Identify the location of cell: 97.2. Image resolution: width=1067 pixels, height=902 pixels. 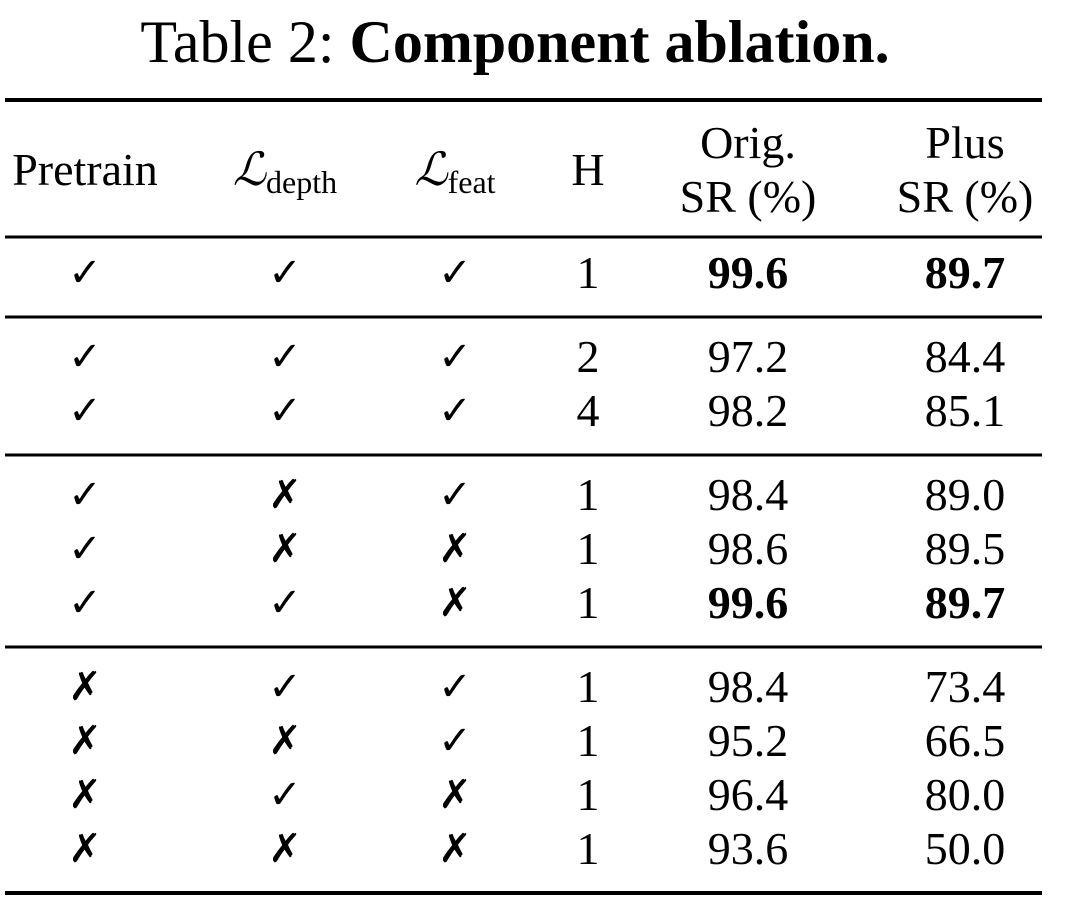
(748, 356).